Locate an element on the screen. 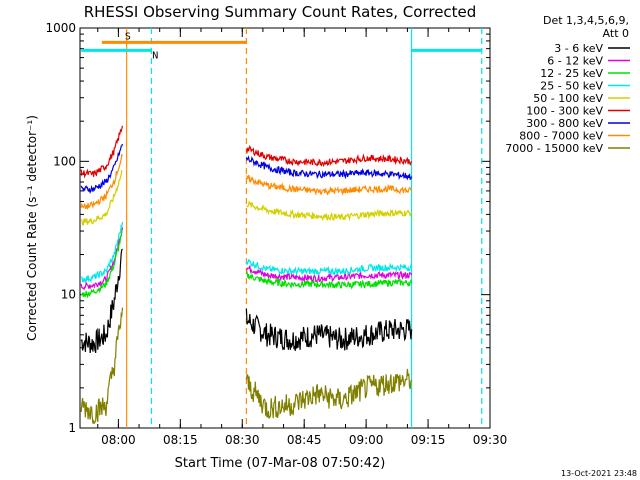 This screenshot has height=480, width=640. x-tick-label: 08:30 is located at coordinates (242, 440).